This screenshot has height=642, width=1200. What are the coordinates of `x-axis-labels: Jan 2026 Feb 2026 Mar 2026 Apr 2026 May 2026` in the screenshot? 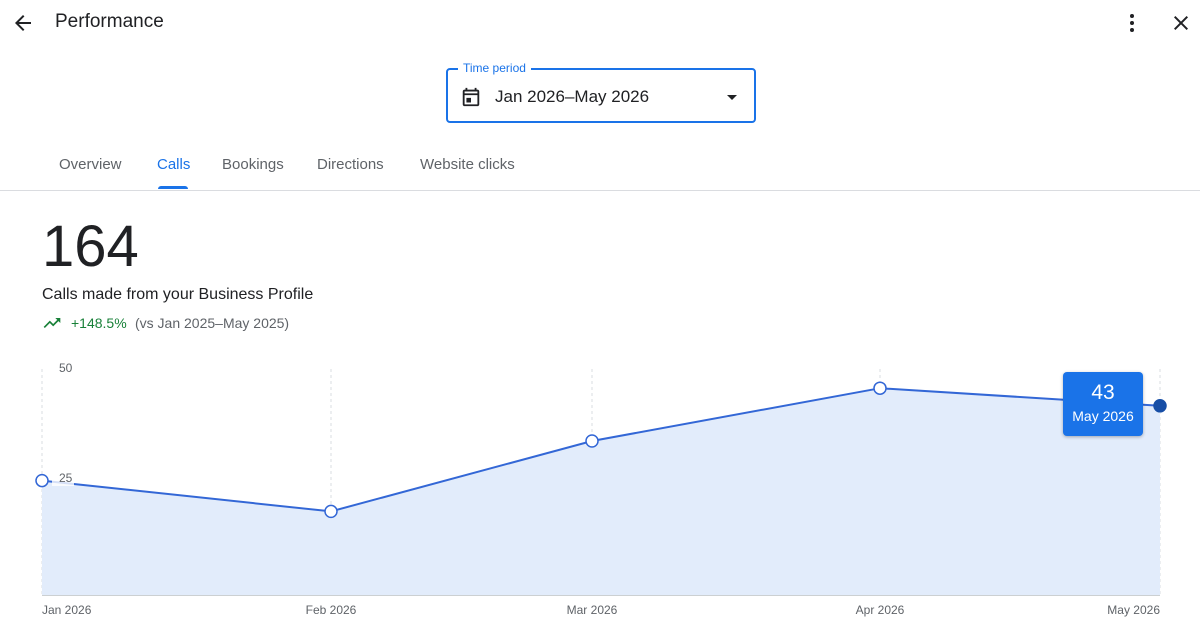 It's located at (601, 610).